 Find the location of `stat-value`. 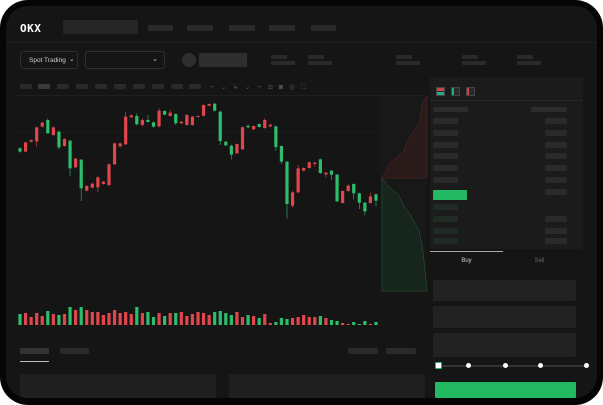

stat-value is located at coordinates (283, 63).